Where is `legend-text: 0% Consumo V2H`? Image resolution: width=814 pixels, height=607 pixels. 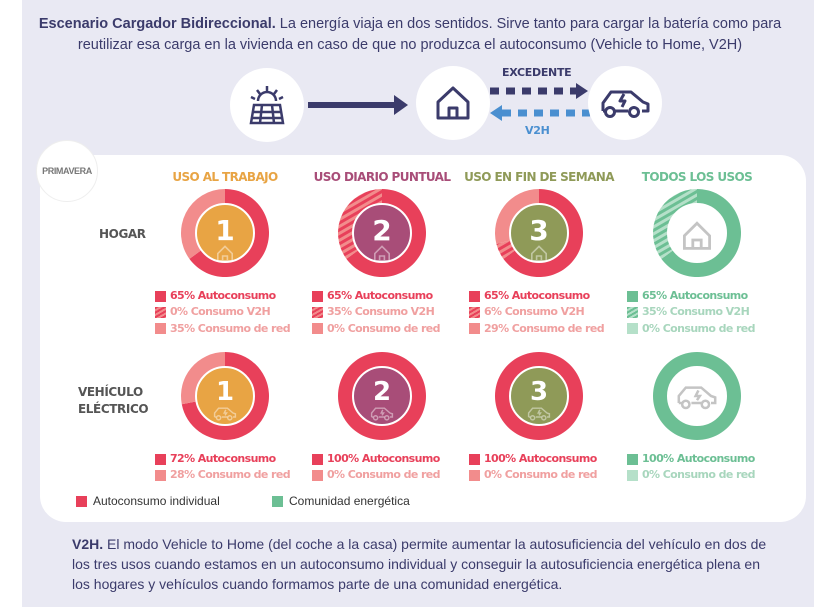 legend-text: 0% Consumo V2H is located at coordinates (220, 312).